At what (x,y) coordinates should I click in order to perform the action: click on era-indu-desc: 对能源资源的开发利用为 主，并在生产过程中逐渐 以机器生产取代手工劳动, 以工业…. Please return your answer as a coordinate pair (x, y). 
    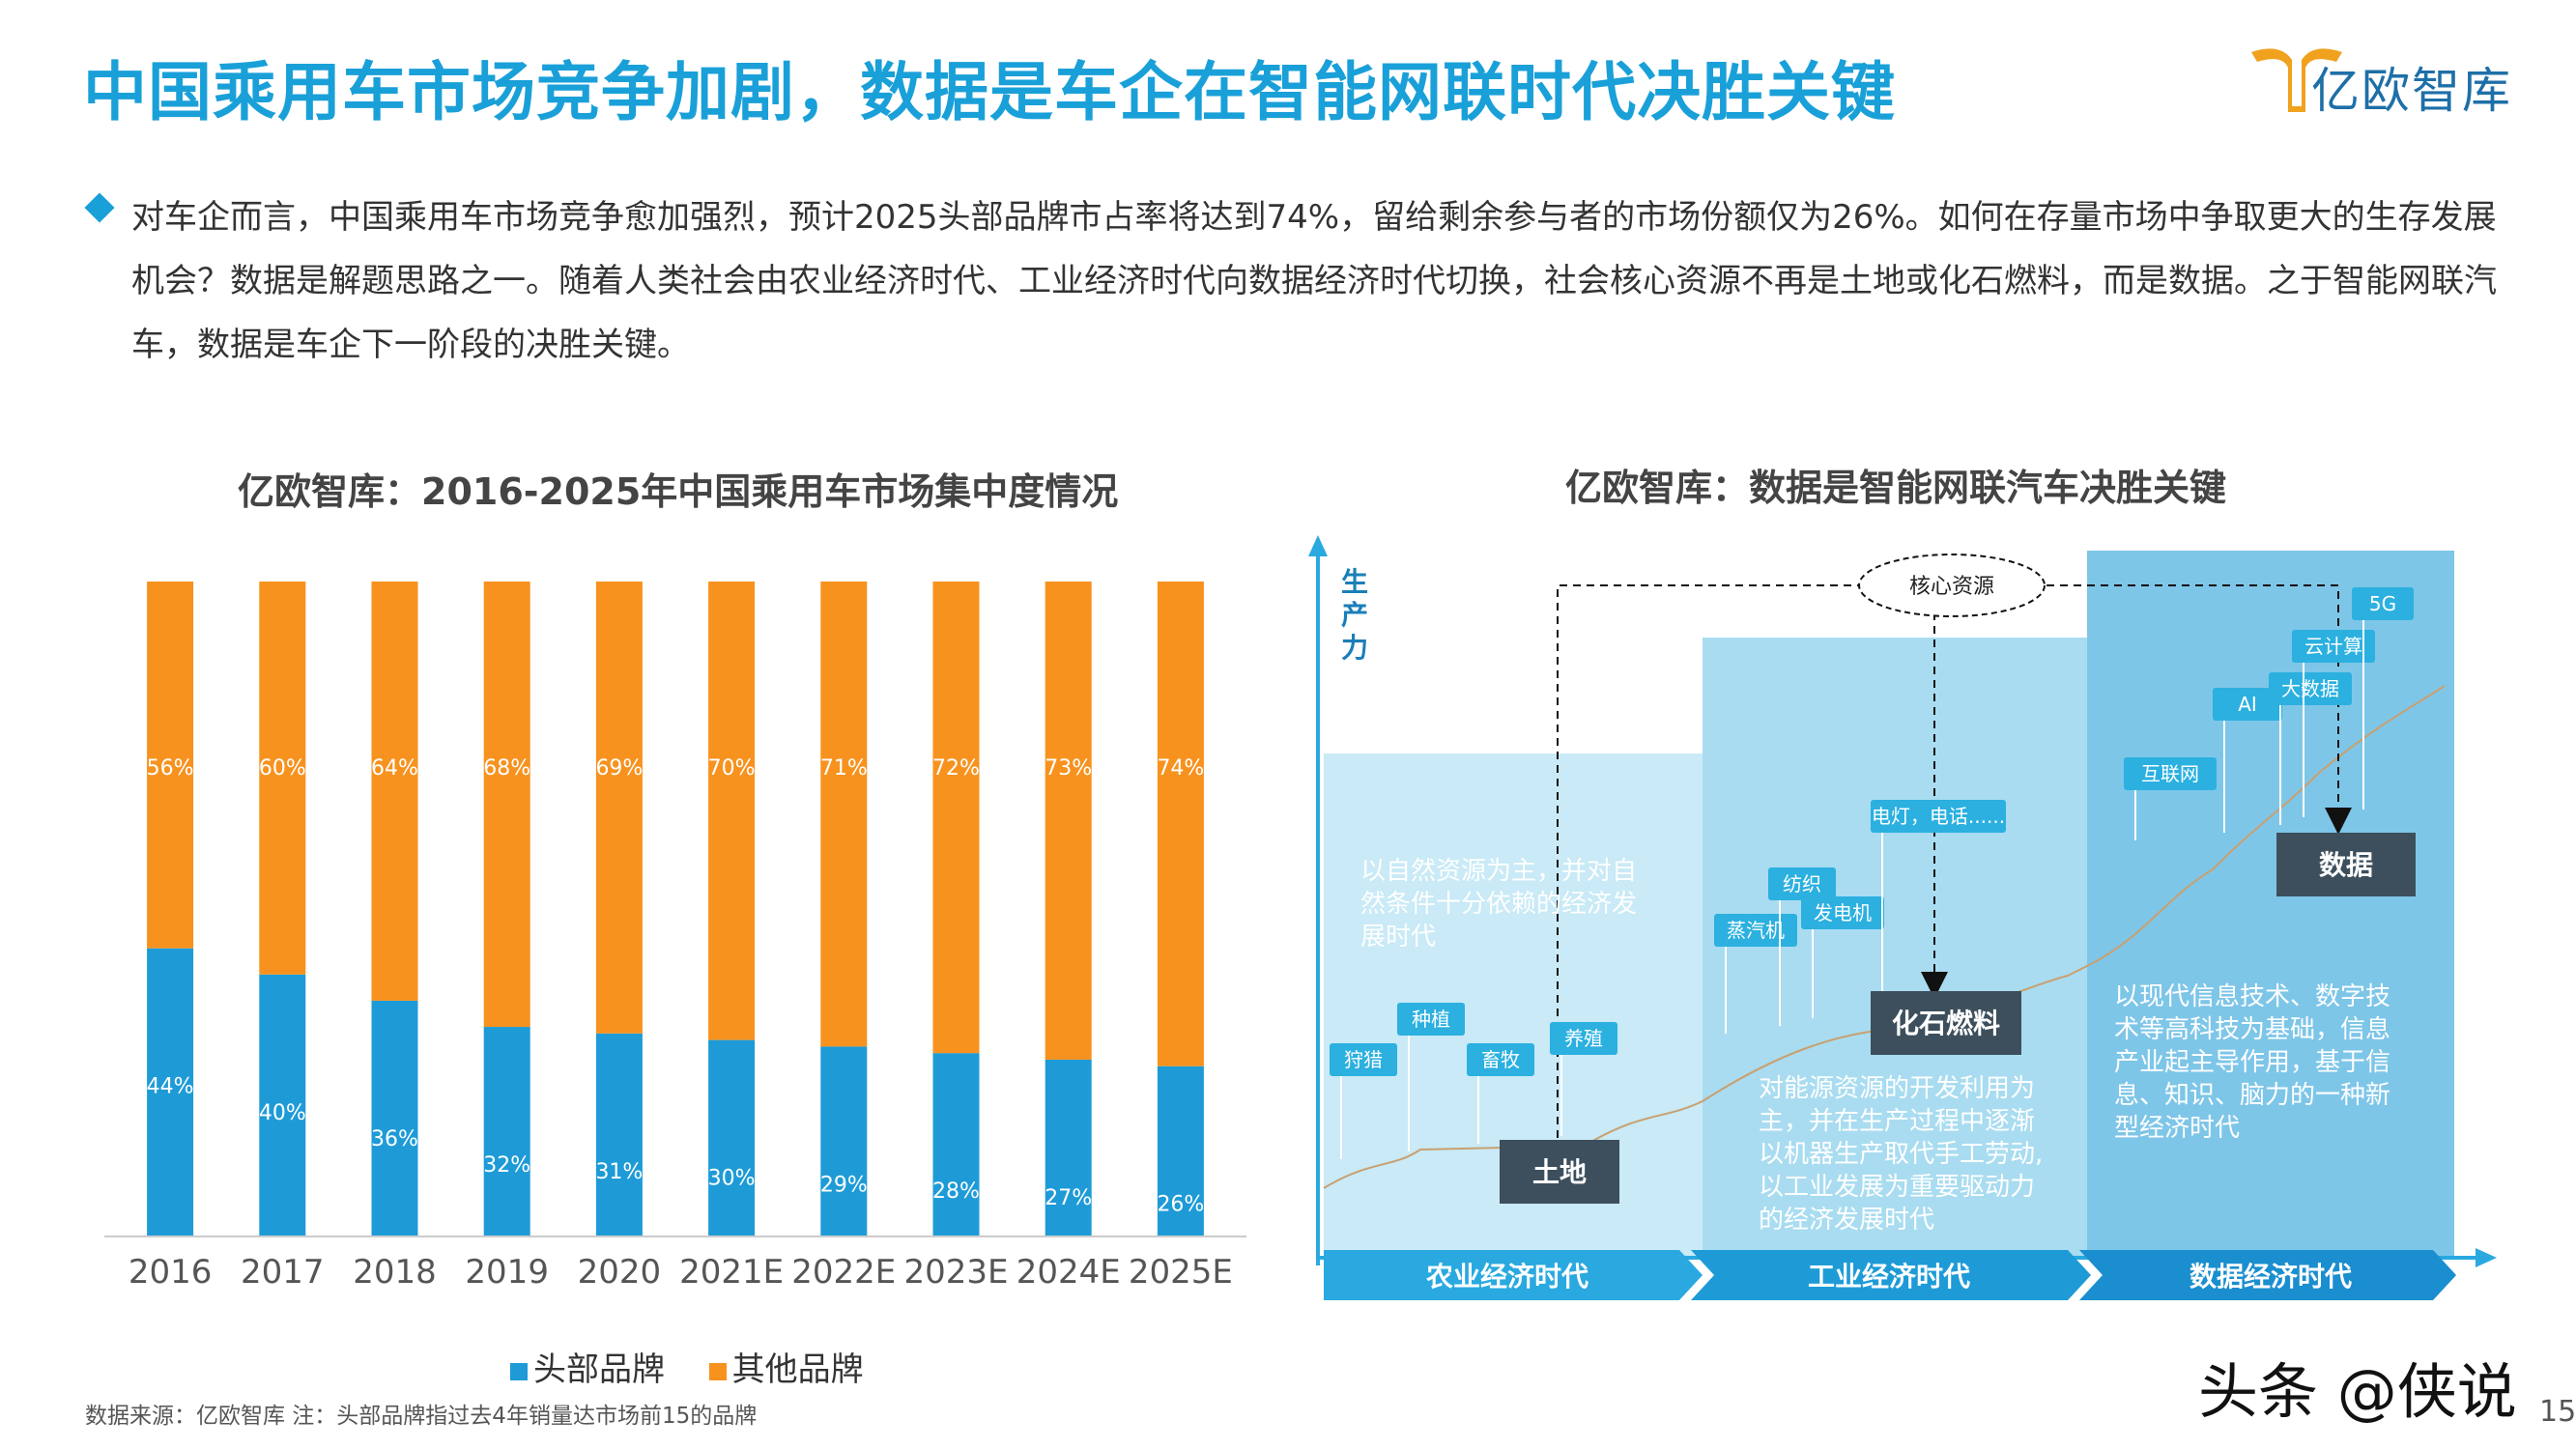
    Looking at the image, I should click on (1901, 1154).